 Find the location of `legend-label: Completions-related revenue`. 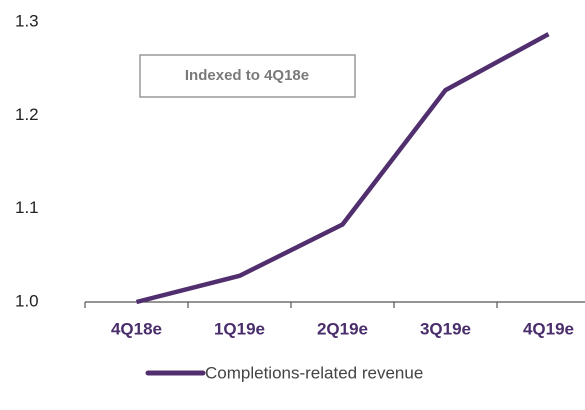

legend-label: Completions-related revenue is located at coordinates (314, 372).